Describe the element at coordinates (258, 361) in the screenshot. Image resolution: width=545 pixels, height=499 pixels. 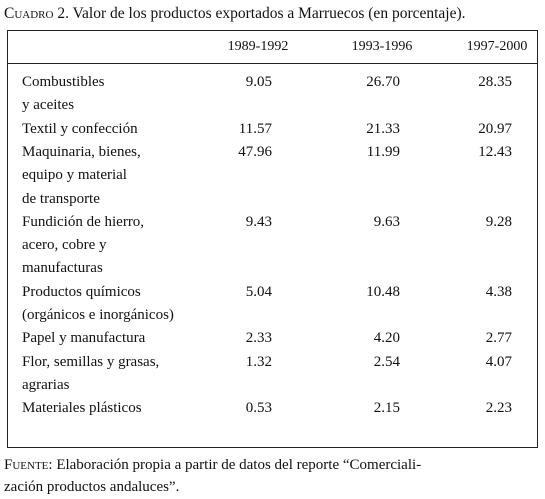
I see `cell-value: 1.32` at that location.